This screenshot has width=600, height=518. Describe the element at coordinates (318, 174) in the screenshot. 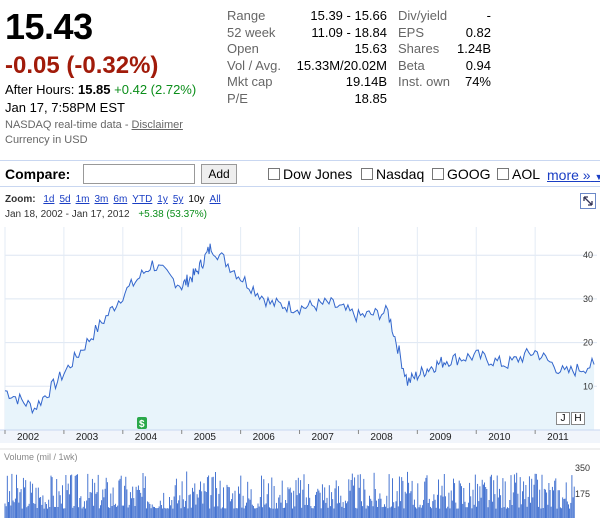

I see `compare-option-label: Dow Jones` at that location.